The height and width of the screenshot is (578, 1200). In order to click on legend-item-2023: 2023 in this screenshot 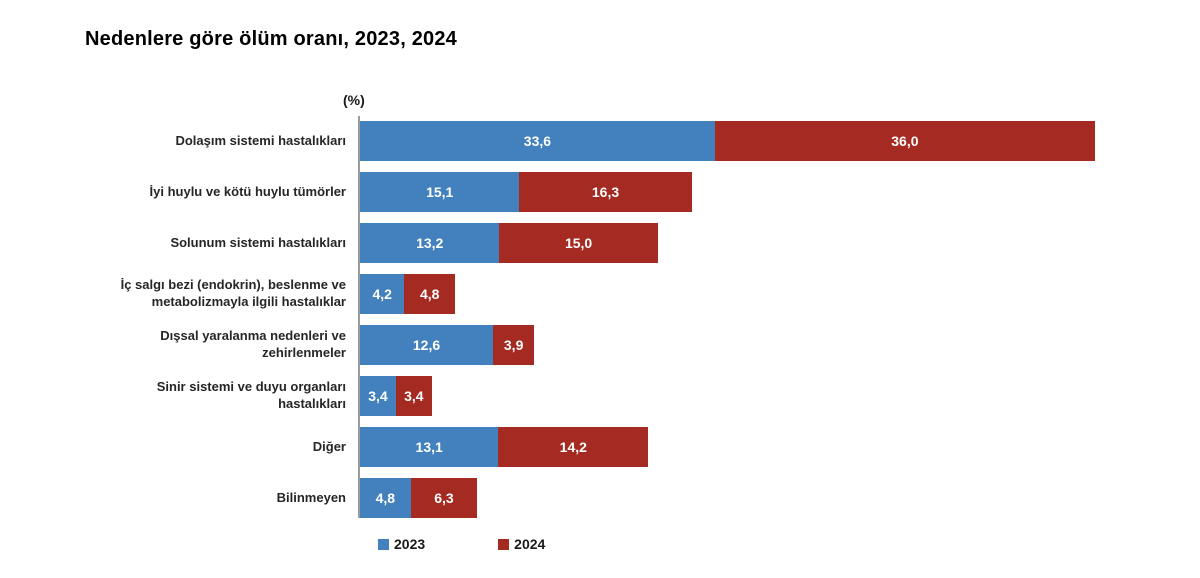, I will do `click(401, 544)`.